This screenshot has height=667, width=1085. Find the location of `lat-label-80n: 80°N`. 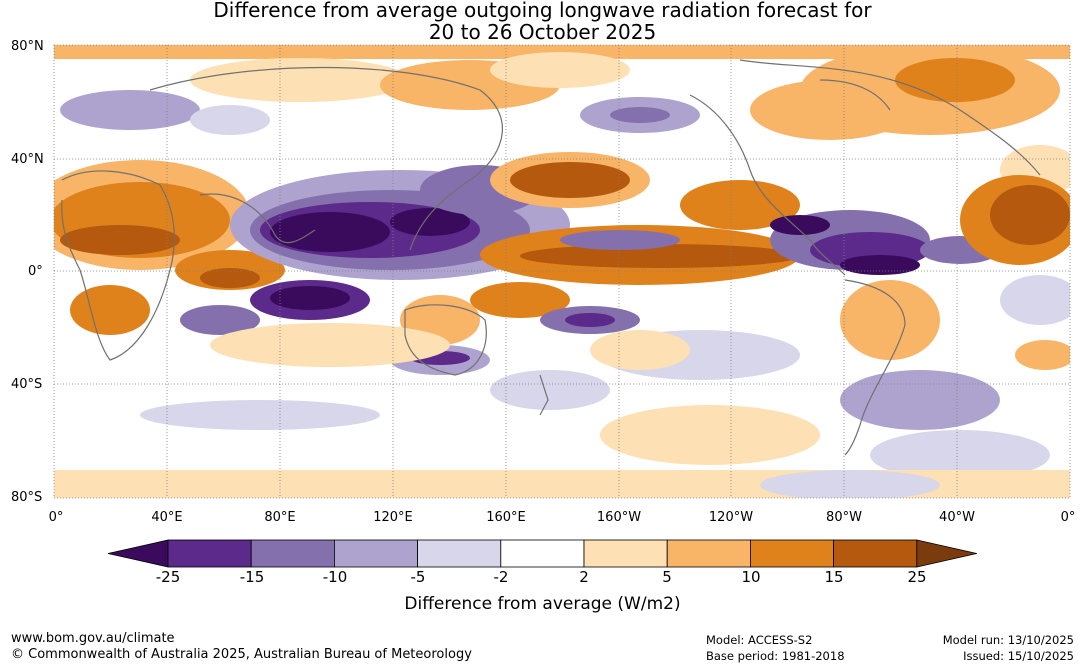

lat-label-80n: 80°N is located at coordinates (27, 46).